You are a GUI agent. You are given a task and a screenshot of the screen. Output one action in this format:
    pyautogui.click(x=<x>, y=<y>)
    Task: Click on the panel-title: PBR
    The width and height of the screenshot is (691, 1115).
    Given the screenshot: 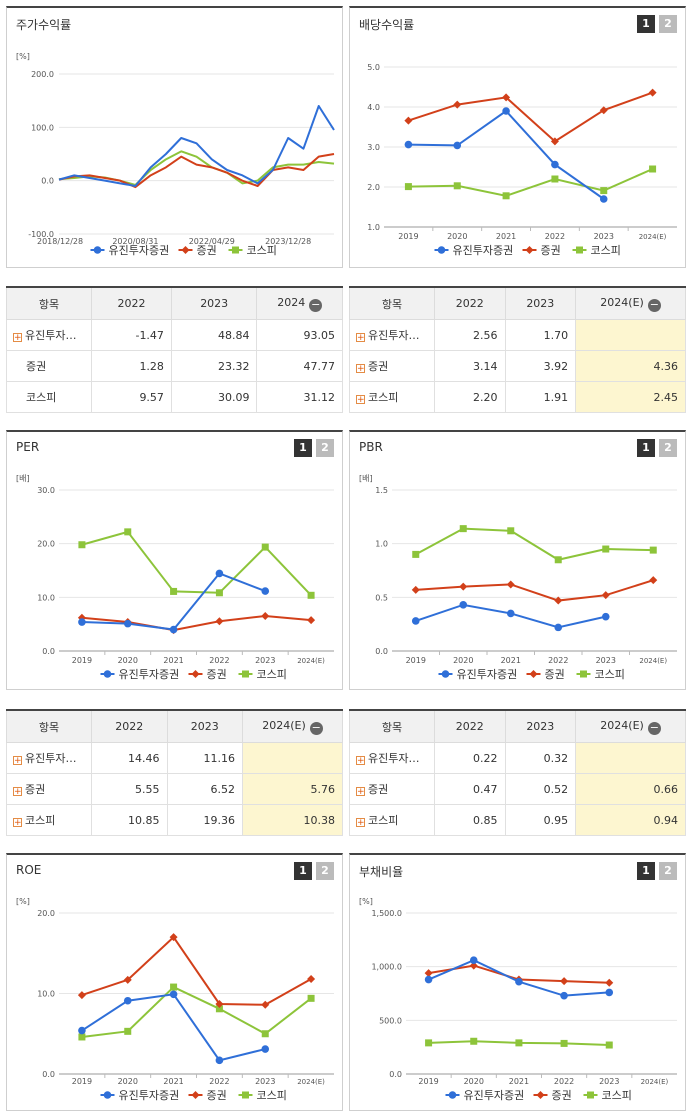 What is the action you would take?
    pyautogui.click(x=371, y=447)
    